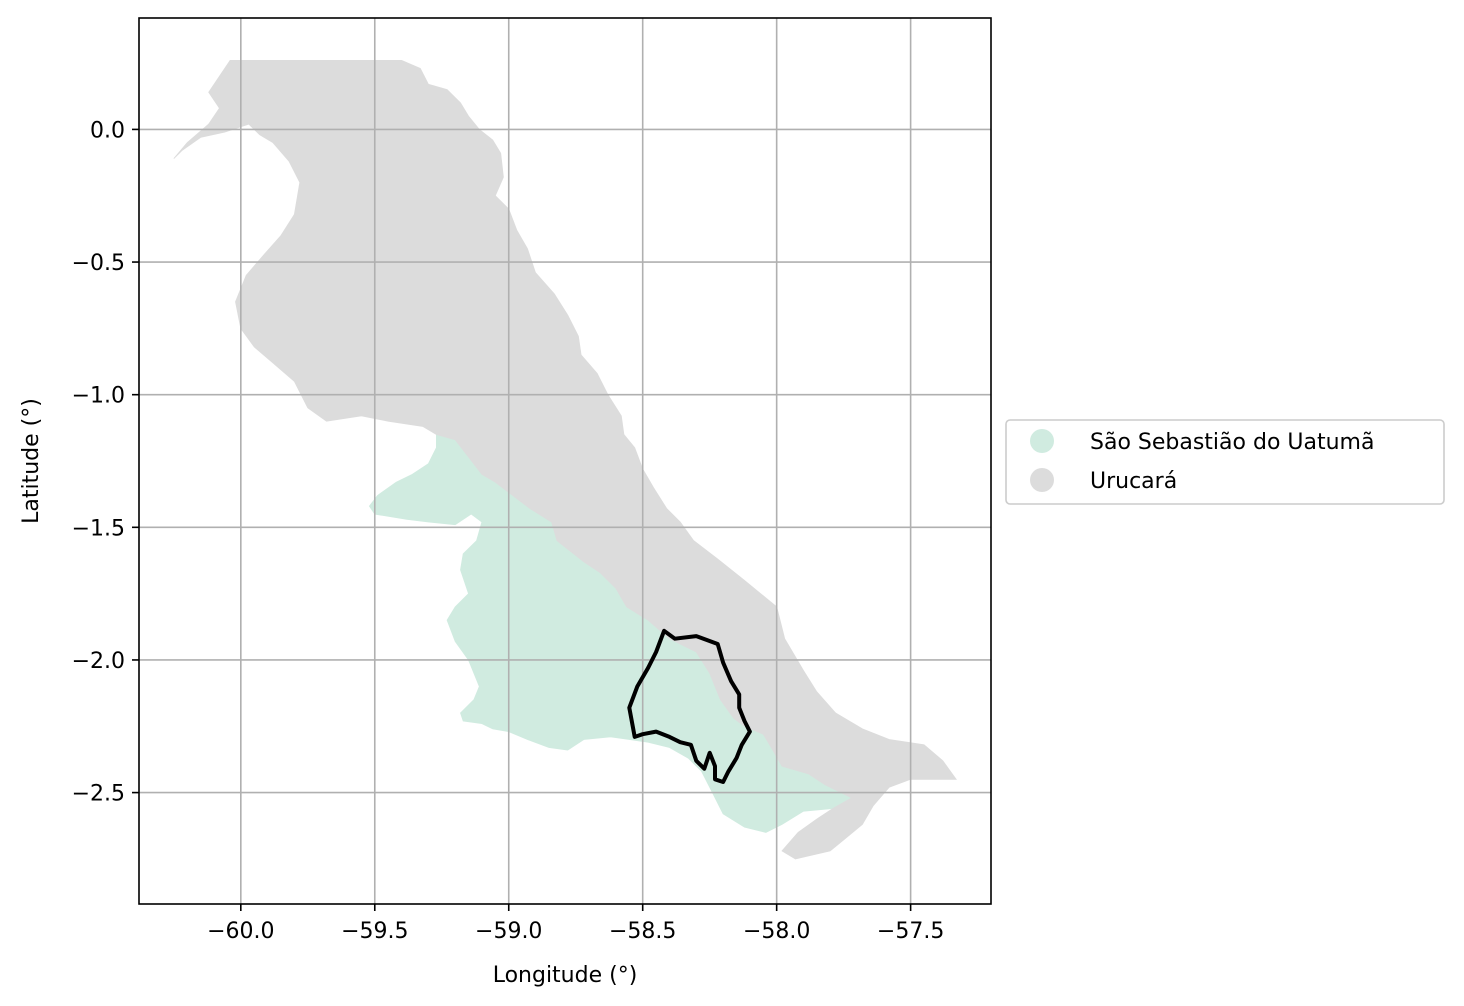 This screenshot has width=1464, height=1006. What do you see at coordinates (105, 462) in the screenshot?
I see `y-axis-ticks: 0.0 −0.5 −1.0 −1.5 −2.0 −2.5` at bounding box center [105, 462].